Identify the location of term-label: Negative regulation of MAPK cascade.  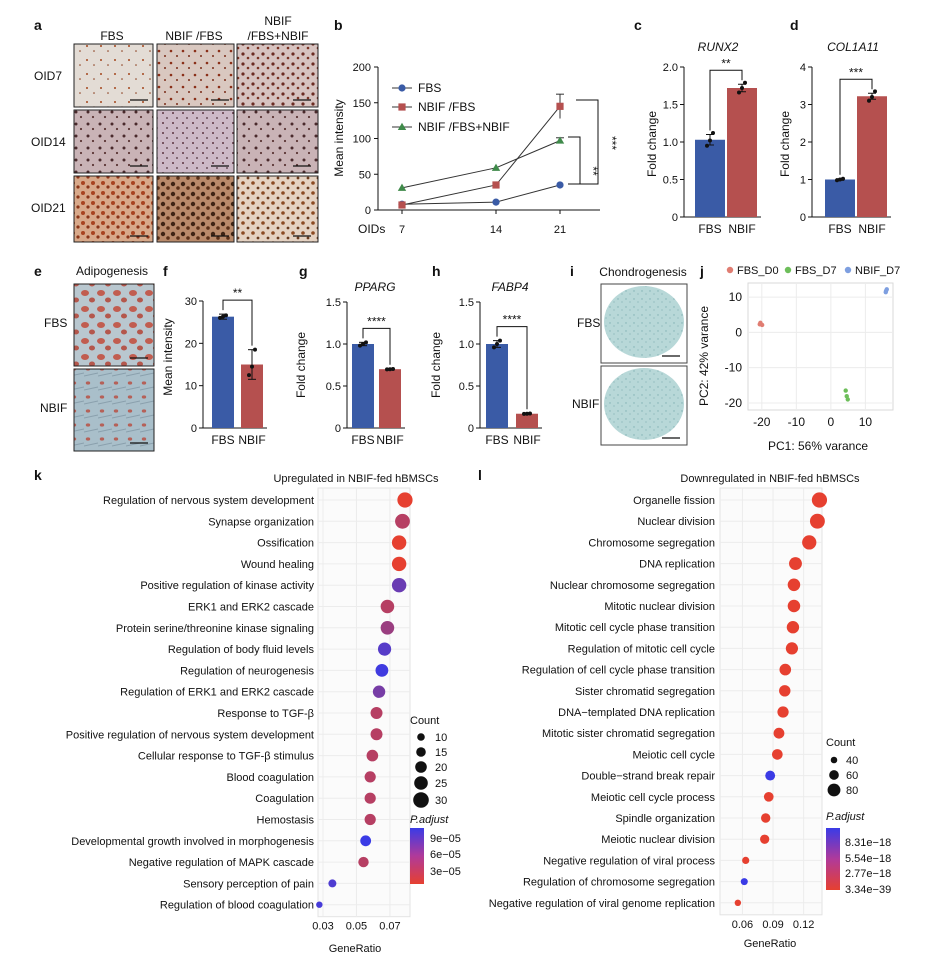
(221, 863).